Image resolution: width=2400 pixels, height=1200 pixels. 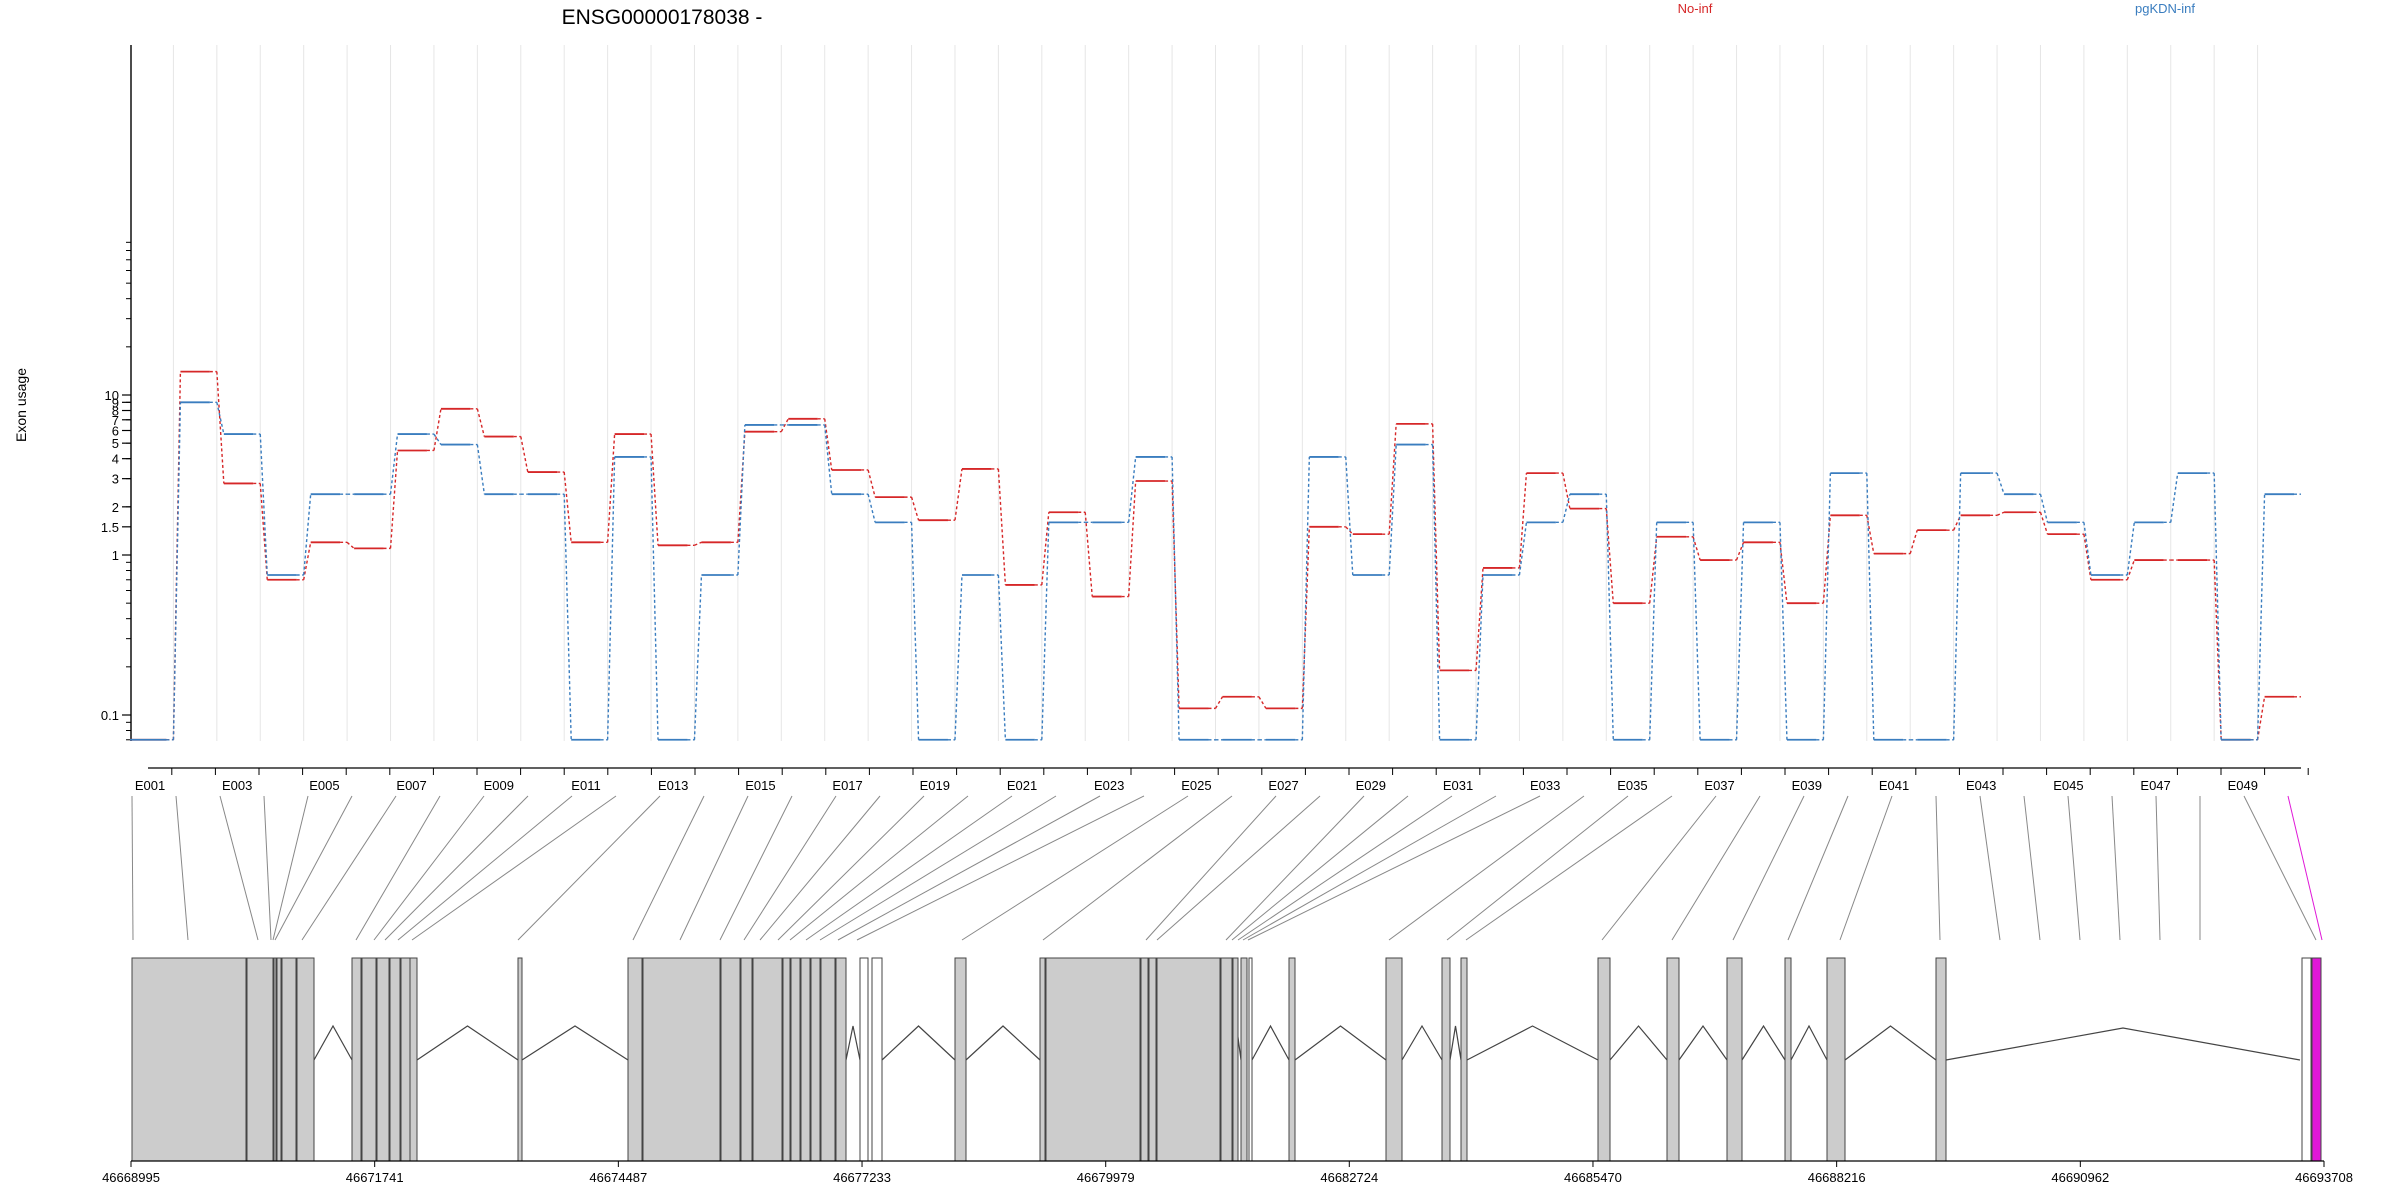 What do you see at coordinates (110, 715) in the screenshot?
I see `y-tick-label: 0.1` at bounding box center [110, 715].